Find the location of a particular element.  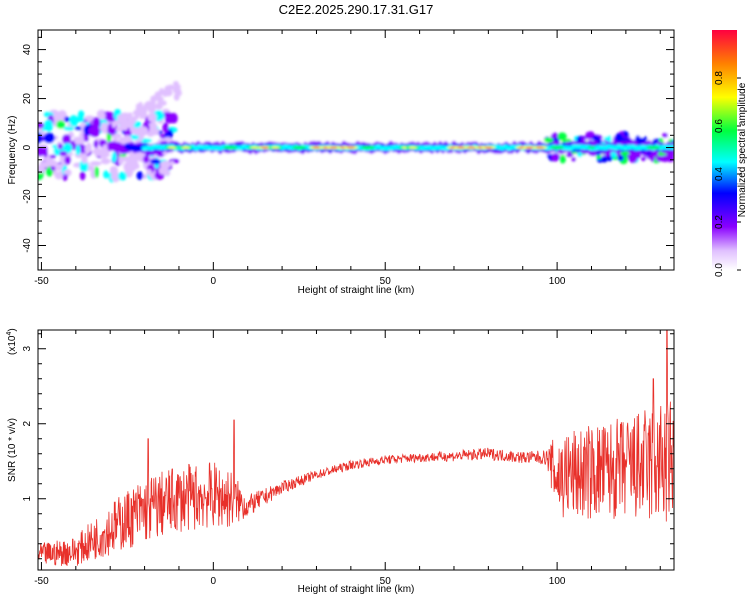

y-tick-label: 40 is located at coordinates (27, 50).